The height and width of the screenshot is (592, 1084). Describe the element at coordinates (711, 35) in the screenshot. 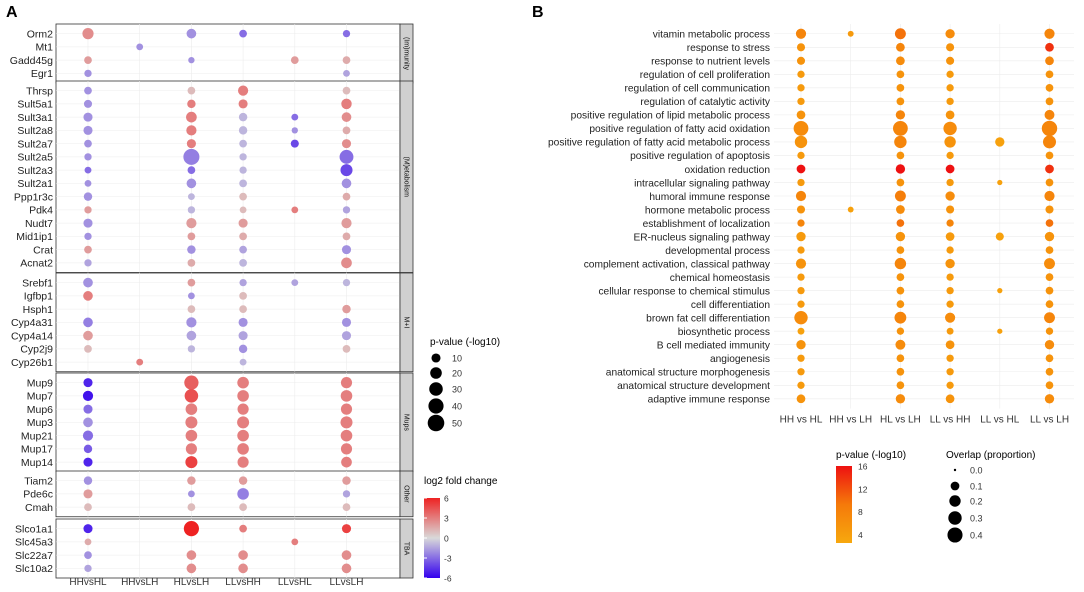

I see `go-term-label: vitamin metabolic process` at that location.